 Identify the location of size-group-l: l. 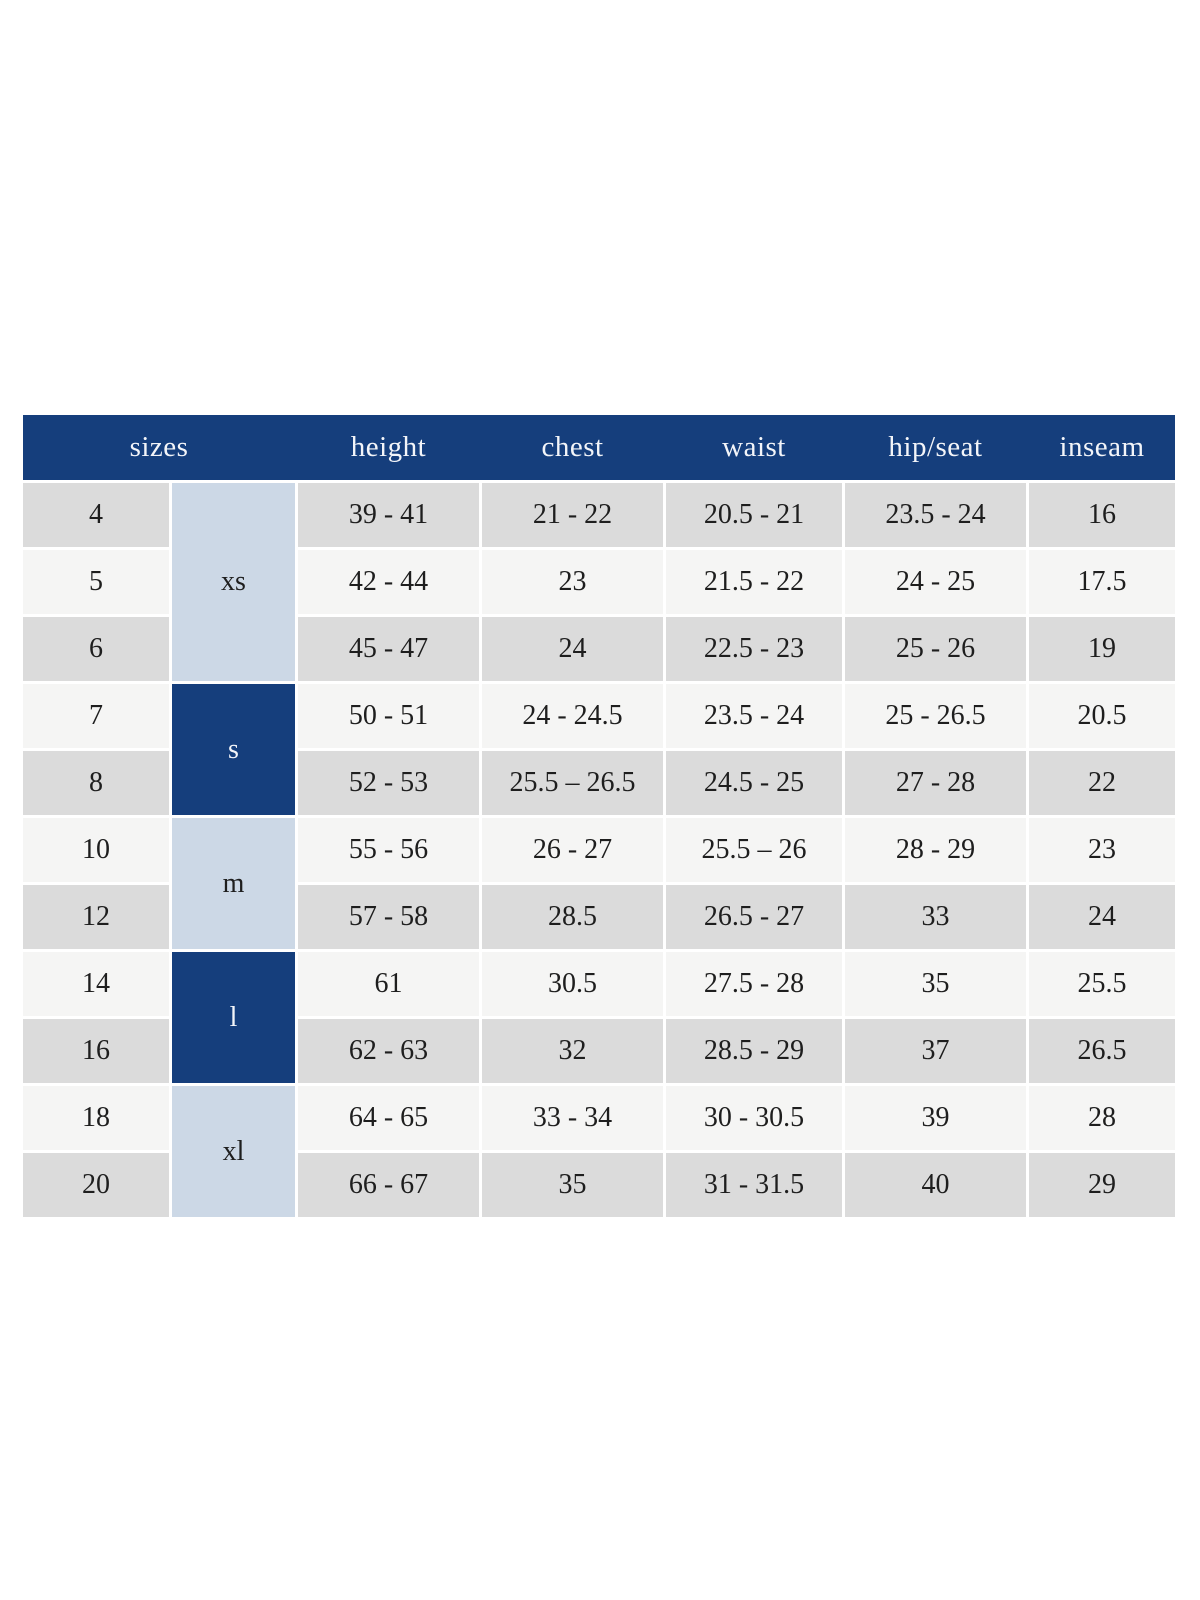
(233, 1017).